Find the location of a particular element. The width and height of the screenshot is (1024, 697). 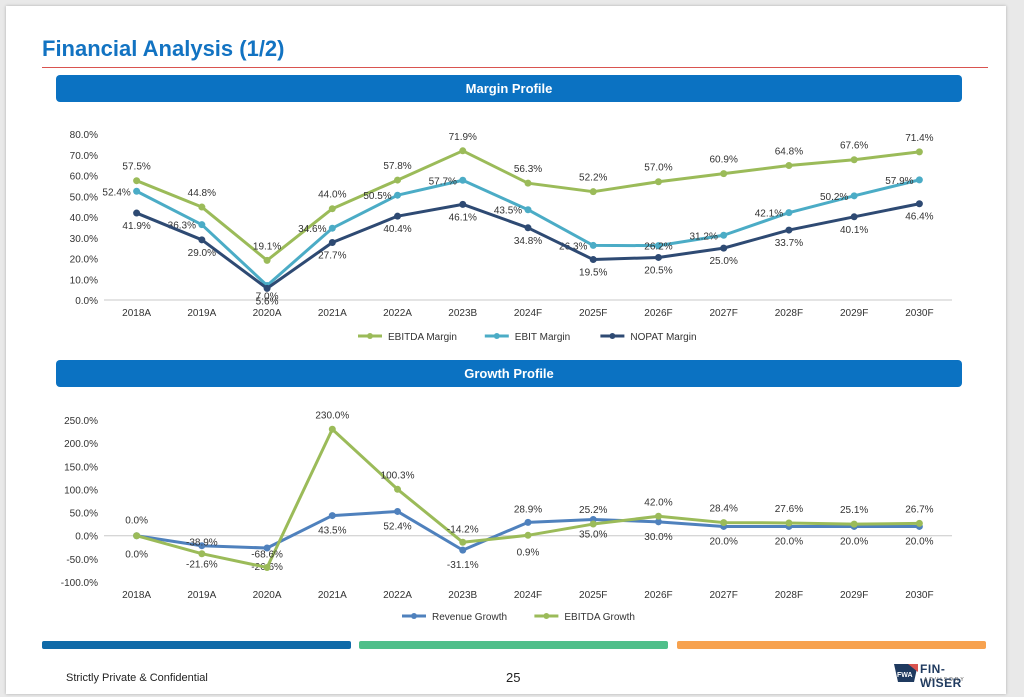

legend-label: EBITDA Growth is located at coordinates (599, 617).